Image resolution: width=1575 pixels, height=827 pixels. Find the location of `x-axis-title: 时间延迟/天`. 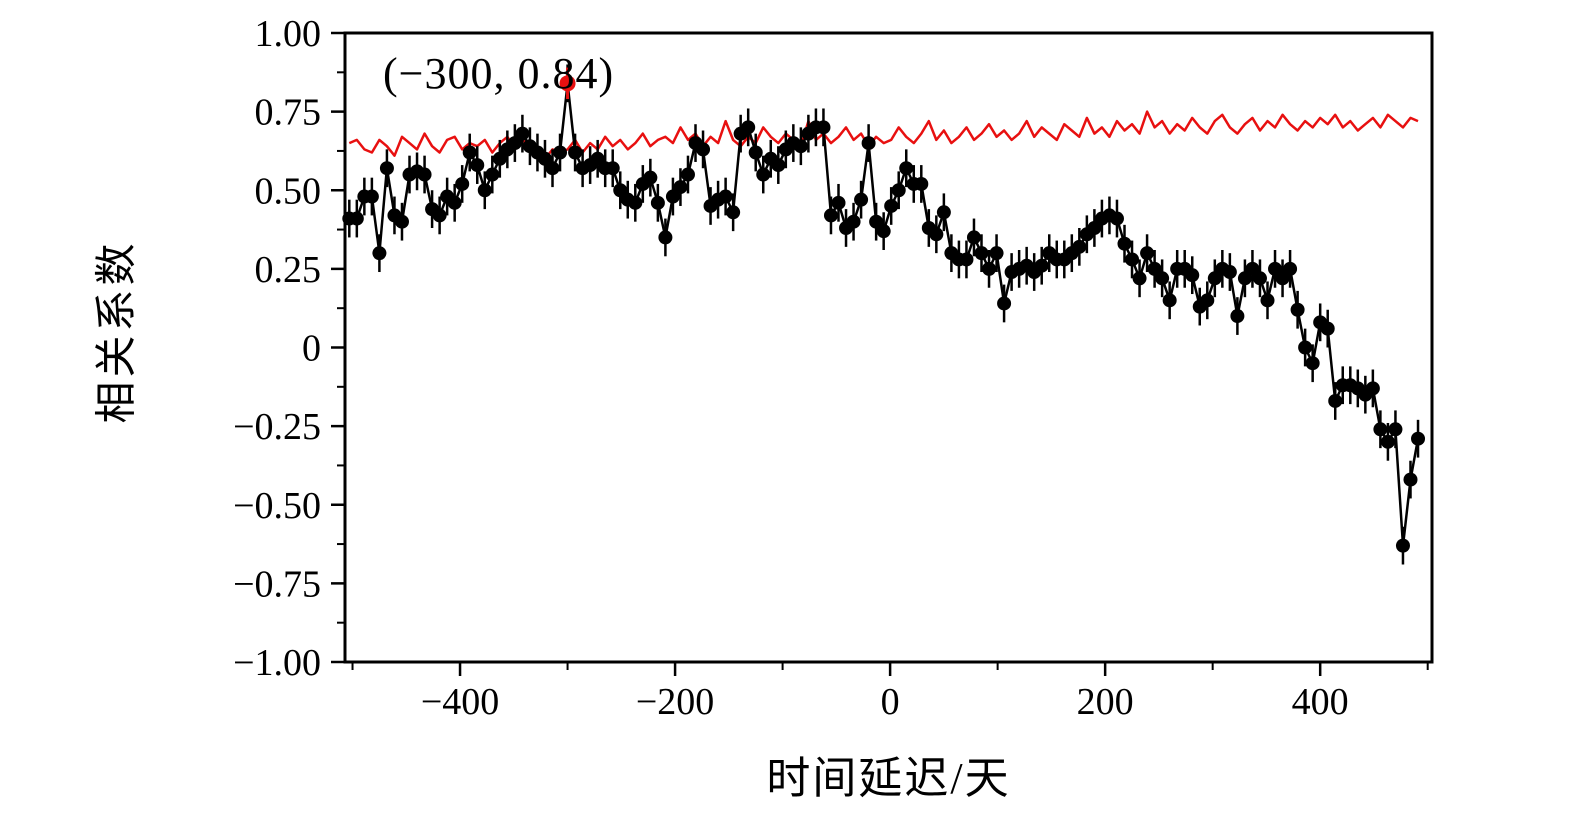

x-axis-title: 时间延迟/天 is located at coordinates (888, 778).